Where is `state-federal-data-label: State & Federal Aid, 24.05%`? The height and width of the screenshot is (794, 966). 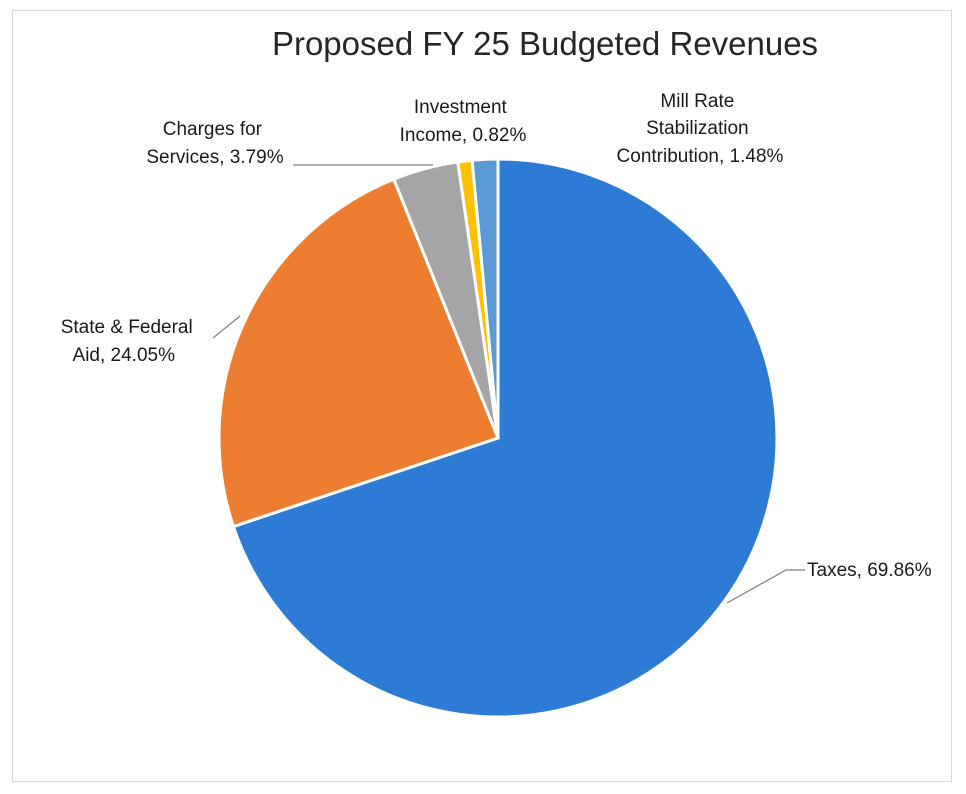 state-federal-data-label: State & Federal Aid, 24.05% is located at coordinates (129, 341).